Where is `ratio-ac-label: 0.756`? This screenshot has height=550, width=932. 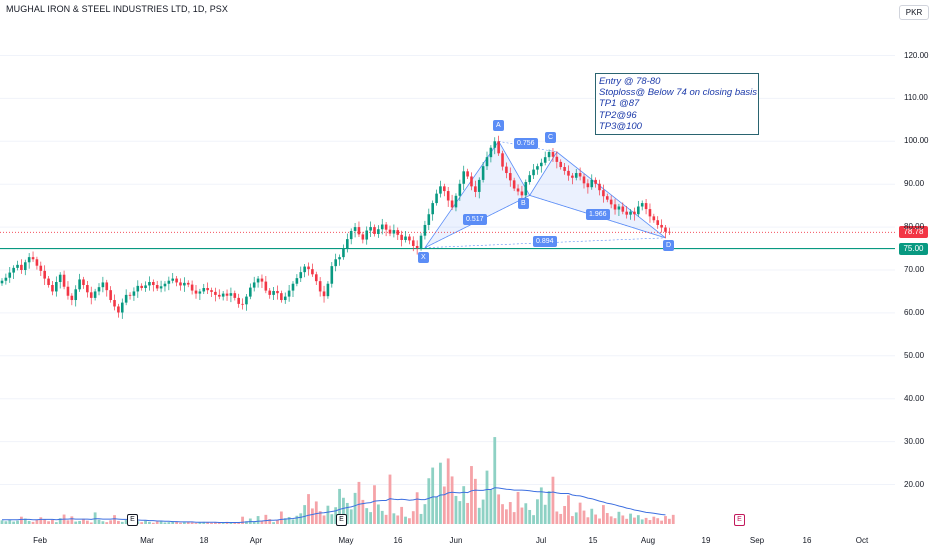
ratio-ac-label: 0.756 is located at coordinates (526, 143).